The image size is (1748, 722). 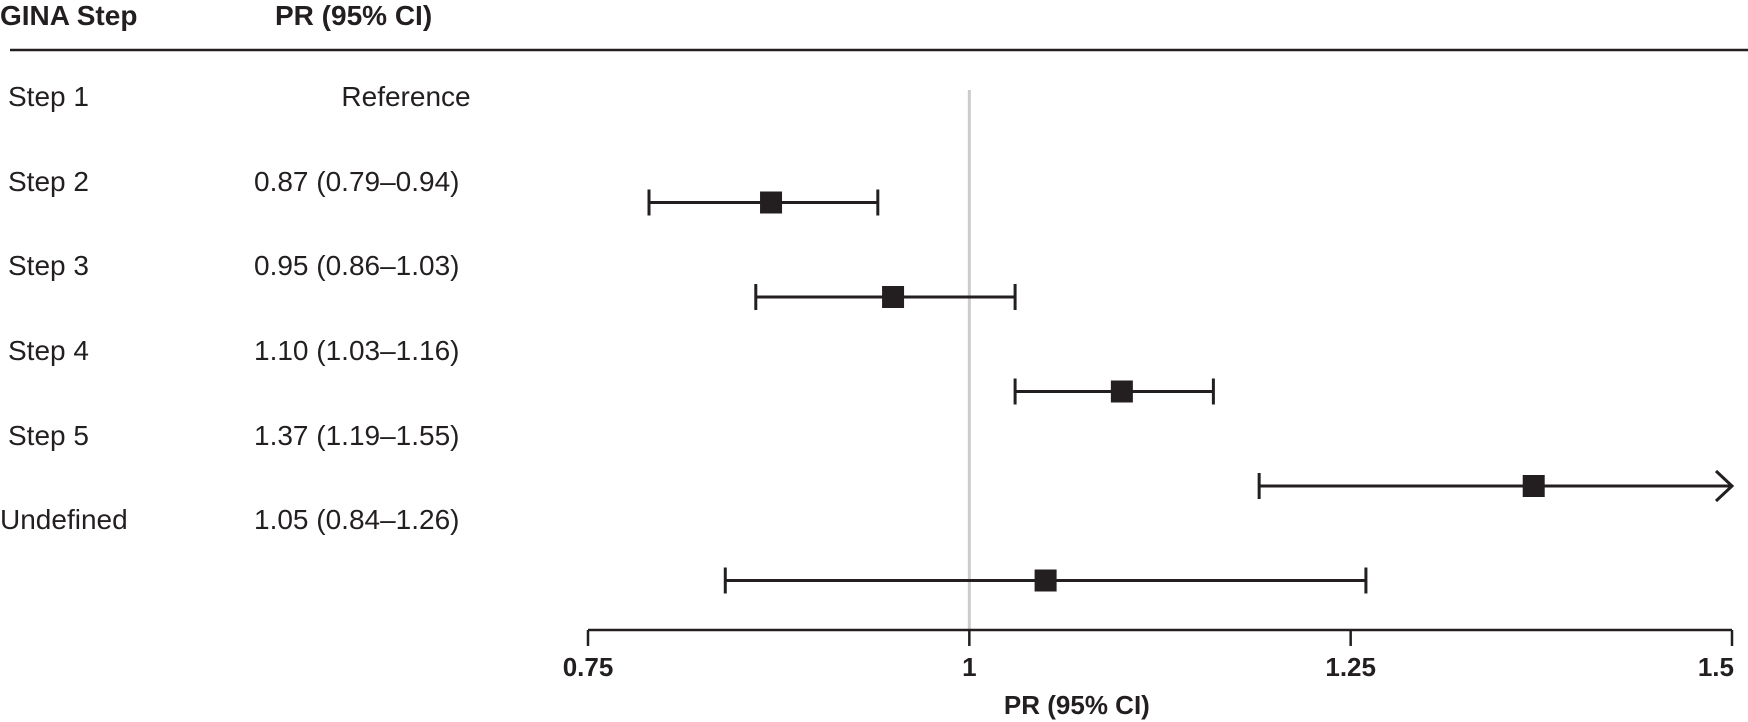 I want to click on row-label-step1: Step 1, so click(x=48, y=96).